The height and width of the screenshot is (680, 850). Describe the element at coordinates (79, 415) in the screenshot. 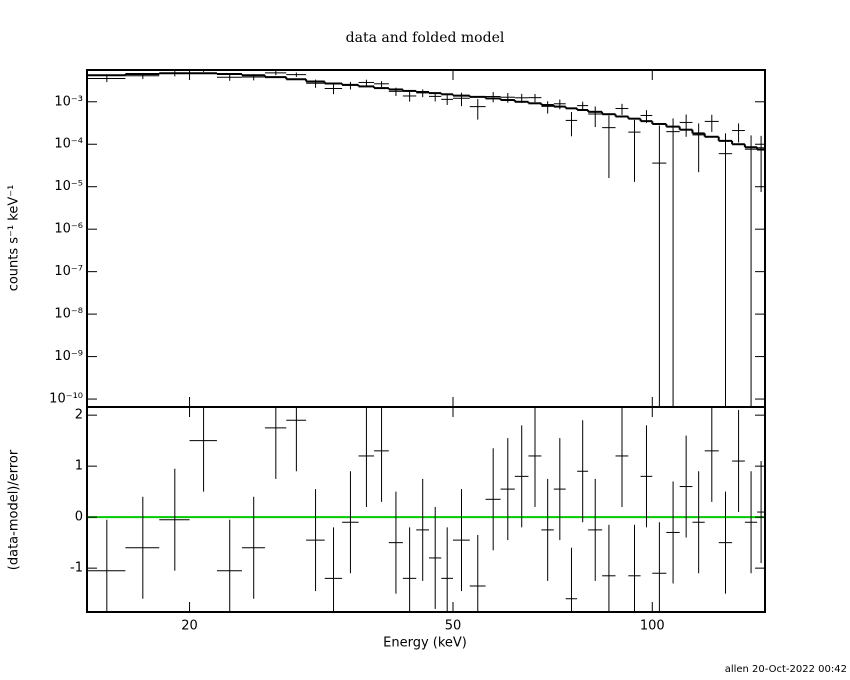

I see `y-tick-label: 2` at that location.